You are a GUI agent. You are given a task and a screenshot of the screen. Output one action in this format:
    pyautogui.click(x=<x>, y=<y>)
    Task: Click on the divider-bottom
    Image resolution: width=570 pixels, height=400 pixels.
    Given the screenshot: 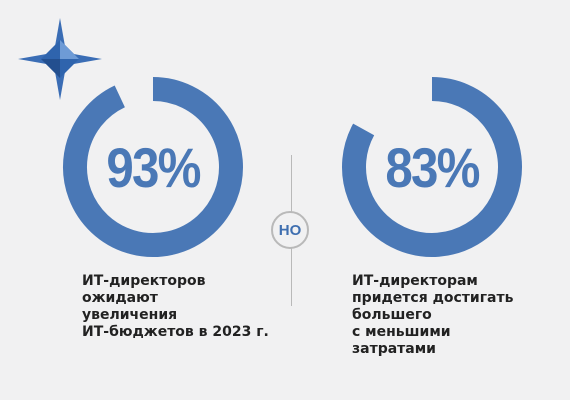 What is the action you would take?
    pyautogui.click(x=291, y=277)
    